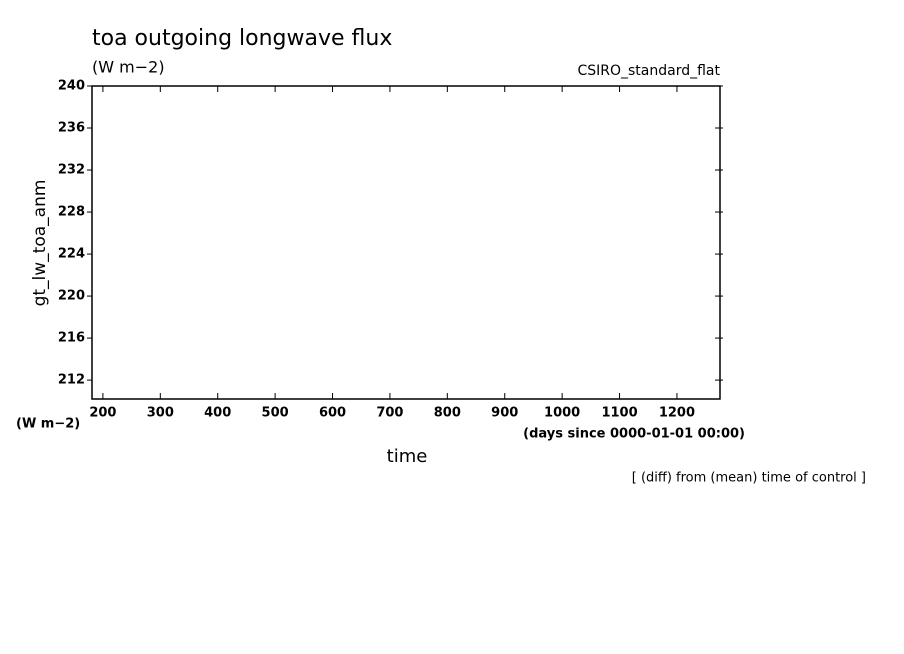 Image resolution: width=904 pixels, height=654 pixels. Describe the element at coordinates (407, 456) in the screenshot. I see `x-axis-label: time` at that location.